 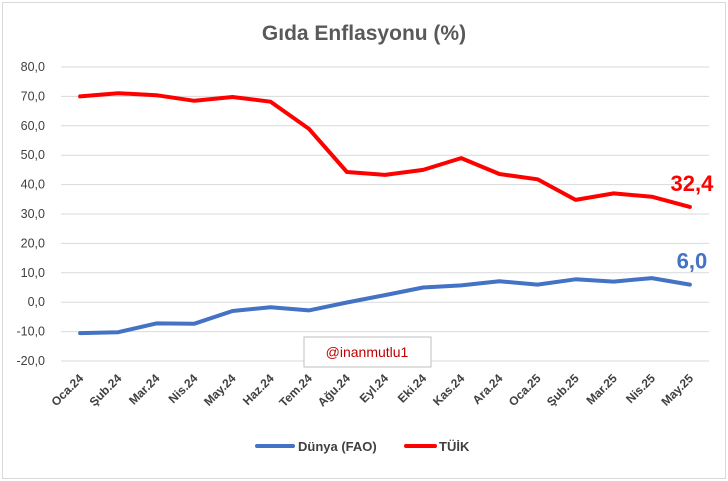 What do you see at coordinates (33, 67) in the screenshot?
I see `y-tick-label: 80,0` at bounding box center [33, 67].